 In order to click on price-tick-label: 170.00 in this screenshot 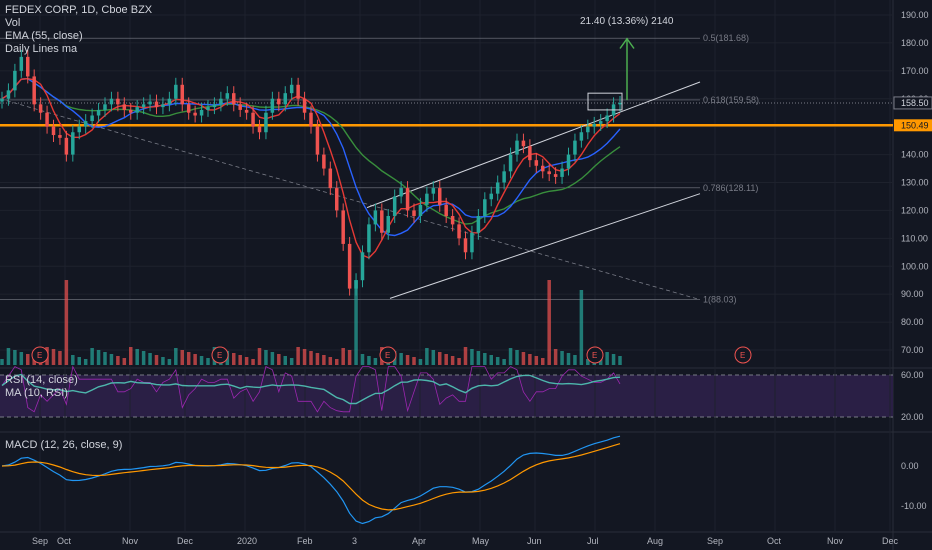, I will do `click(915, 71)`.